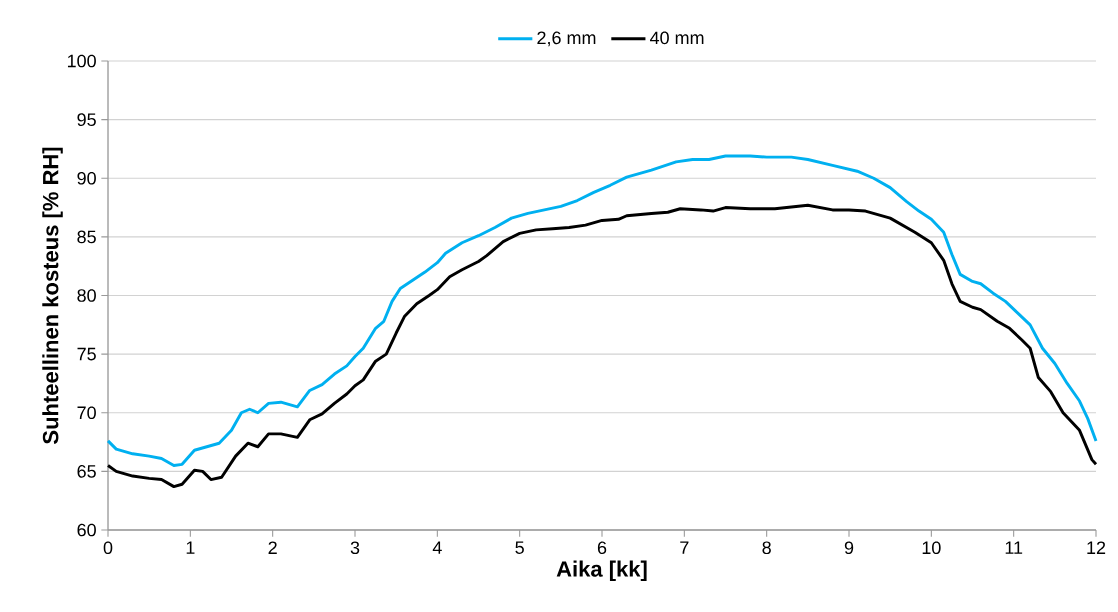 The width and height of the screenshot is (1118, 612). I want to click on x-tick-label: 1, so click(190, 547).